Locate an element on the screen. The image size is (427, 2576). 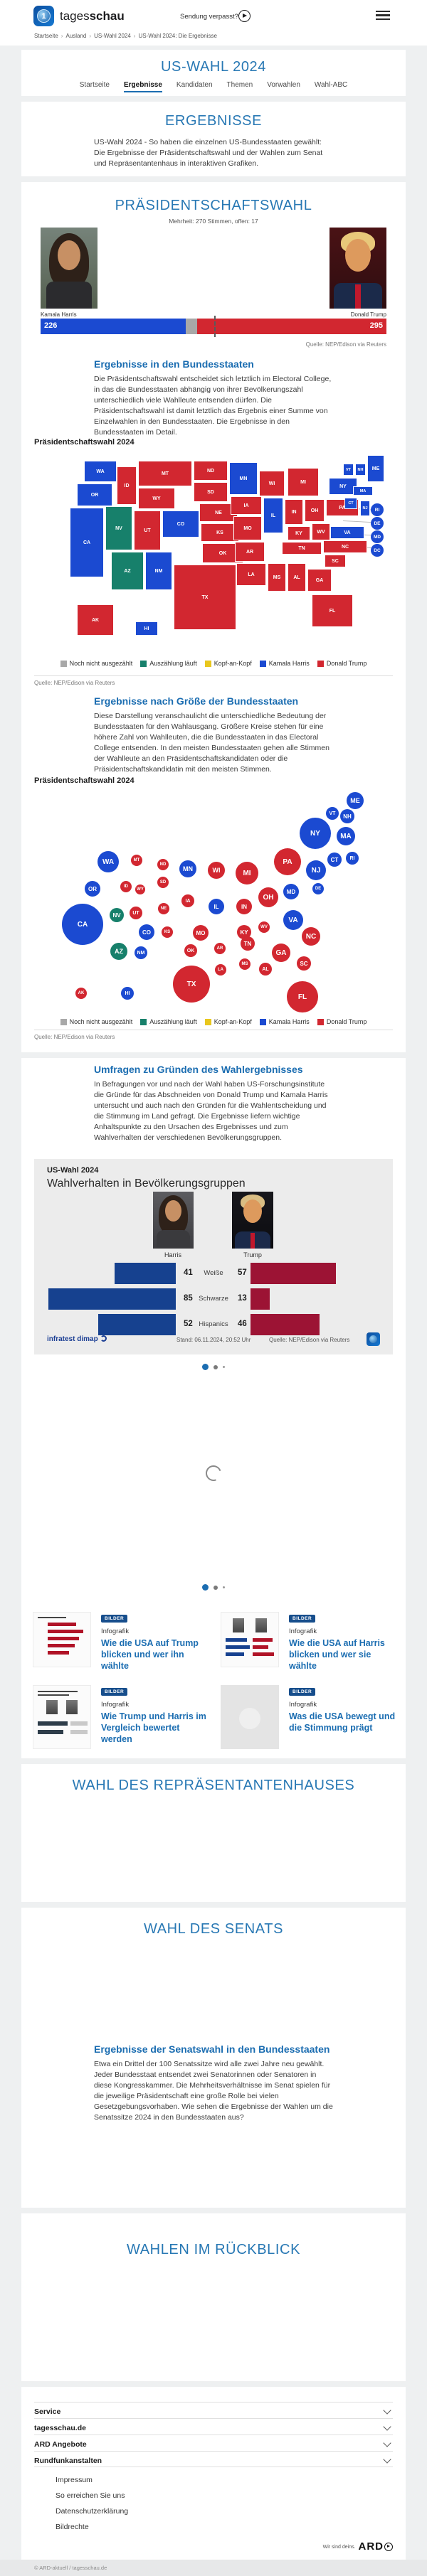
bubble-state-il: IL is located at coordinates (216, 906).